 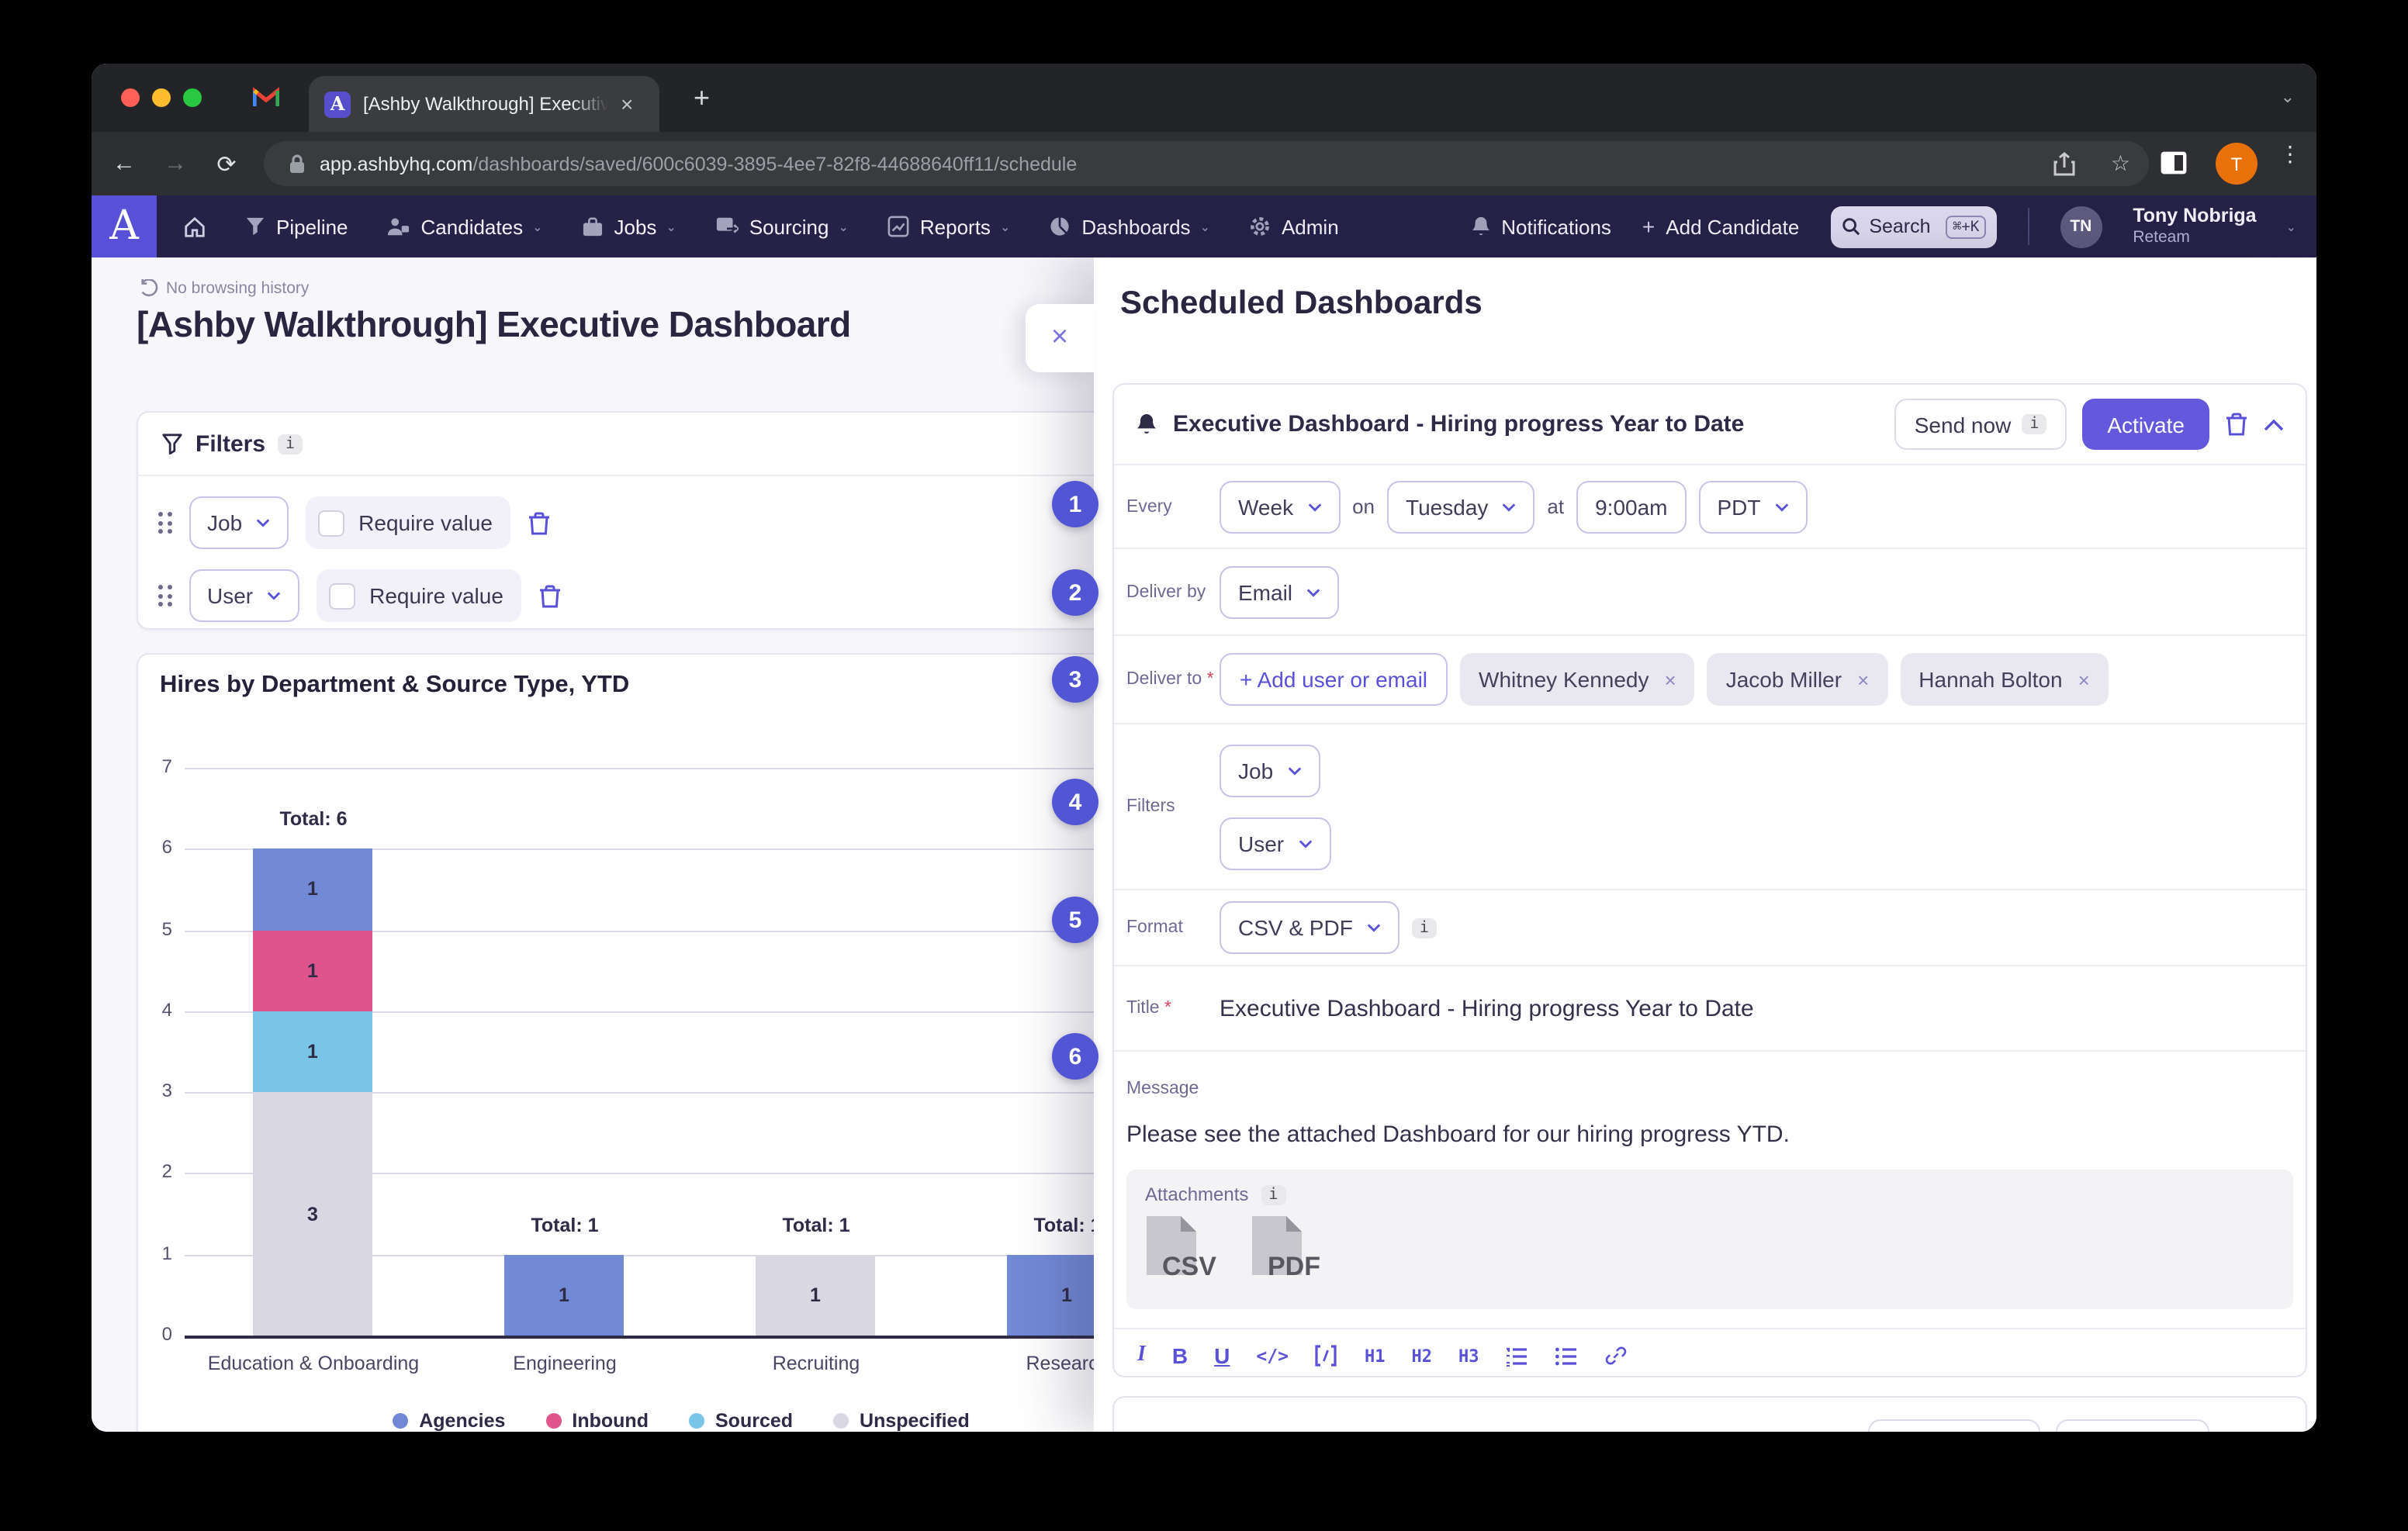 What do you see at coordinates (1616, 1356) in the screenshot?
I see `link-button` at bounding box center [1616, 1356].